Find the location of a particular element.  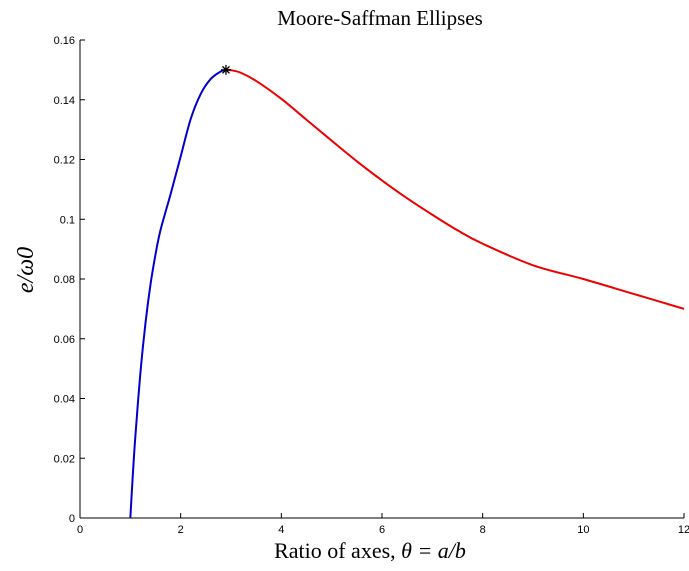

peak-marker is located at coordinates (225, 69).